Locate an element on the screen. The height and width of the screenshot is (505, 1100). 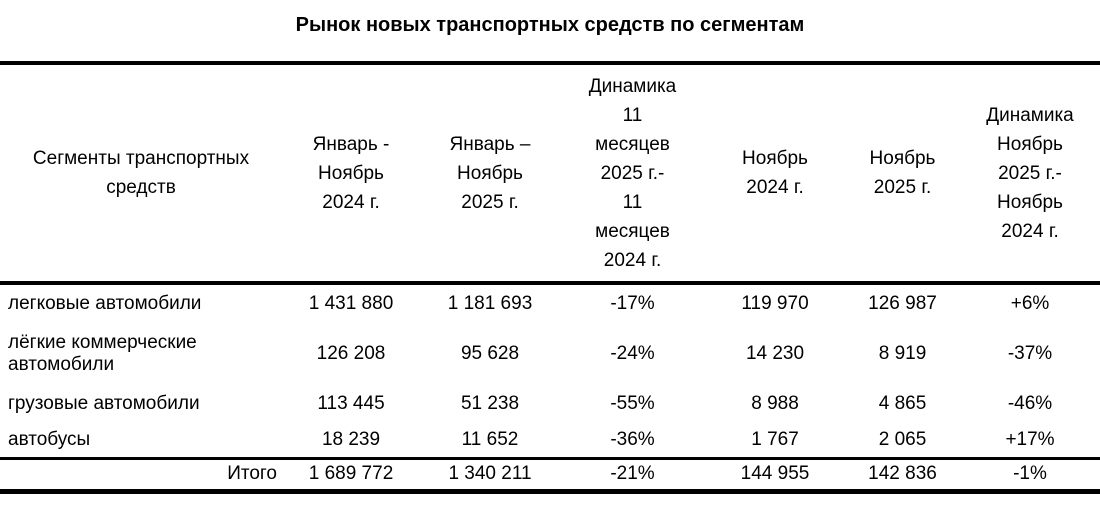
value-cell: 8 919 is located at coordinates (902, 353).